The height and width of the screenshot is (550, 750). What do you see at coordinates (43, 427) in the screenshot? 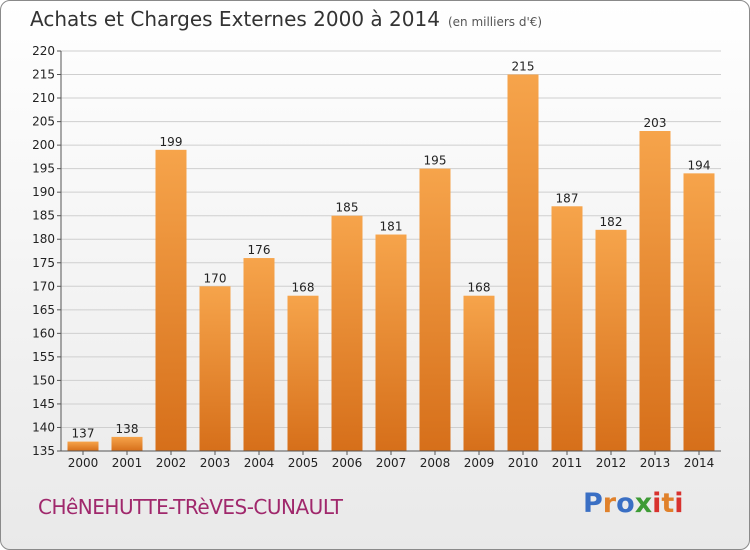
I see `y-tick-label: 140` at bounding box center [43, 427].